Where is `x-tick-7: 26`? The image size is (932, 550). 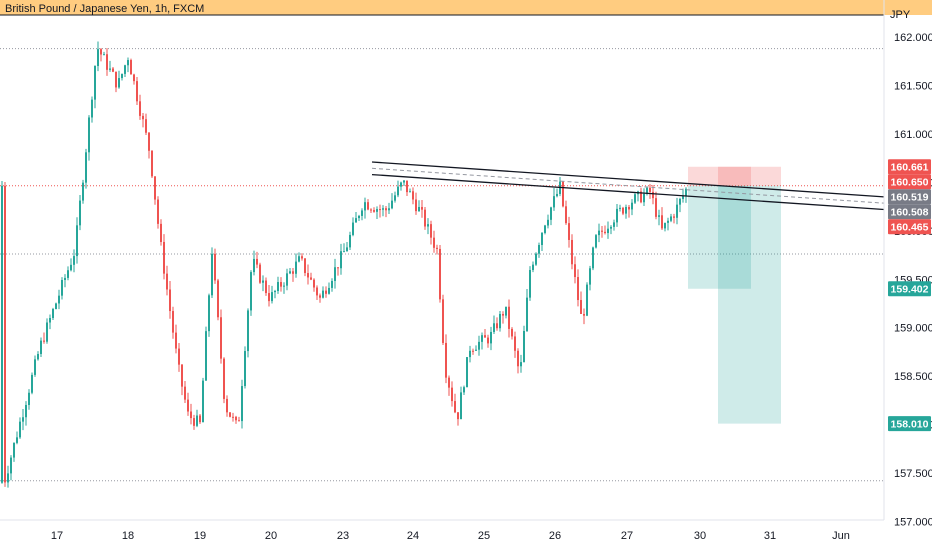
x-tick-7: 26 is located at coordinates (555, 536).